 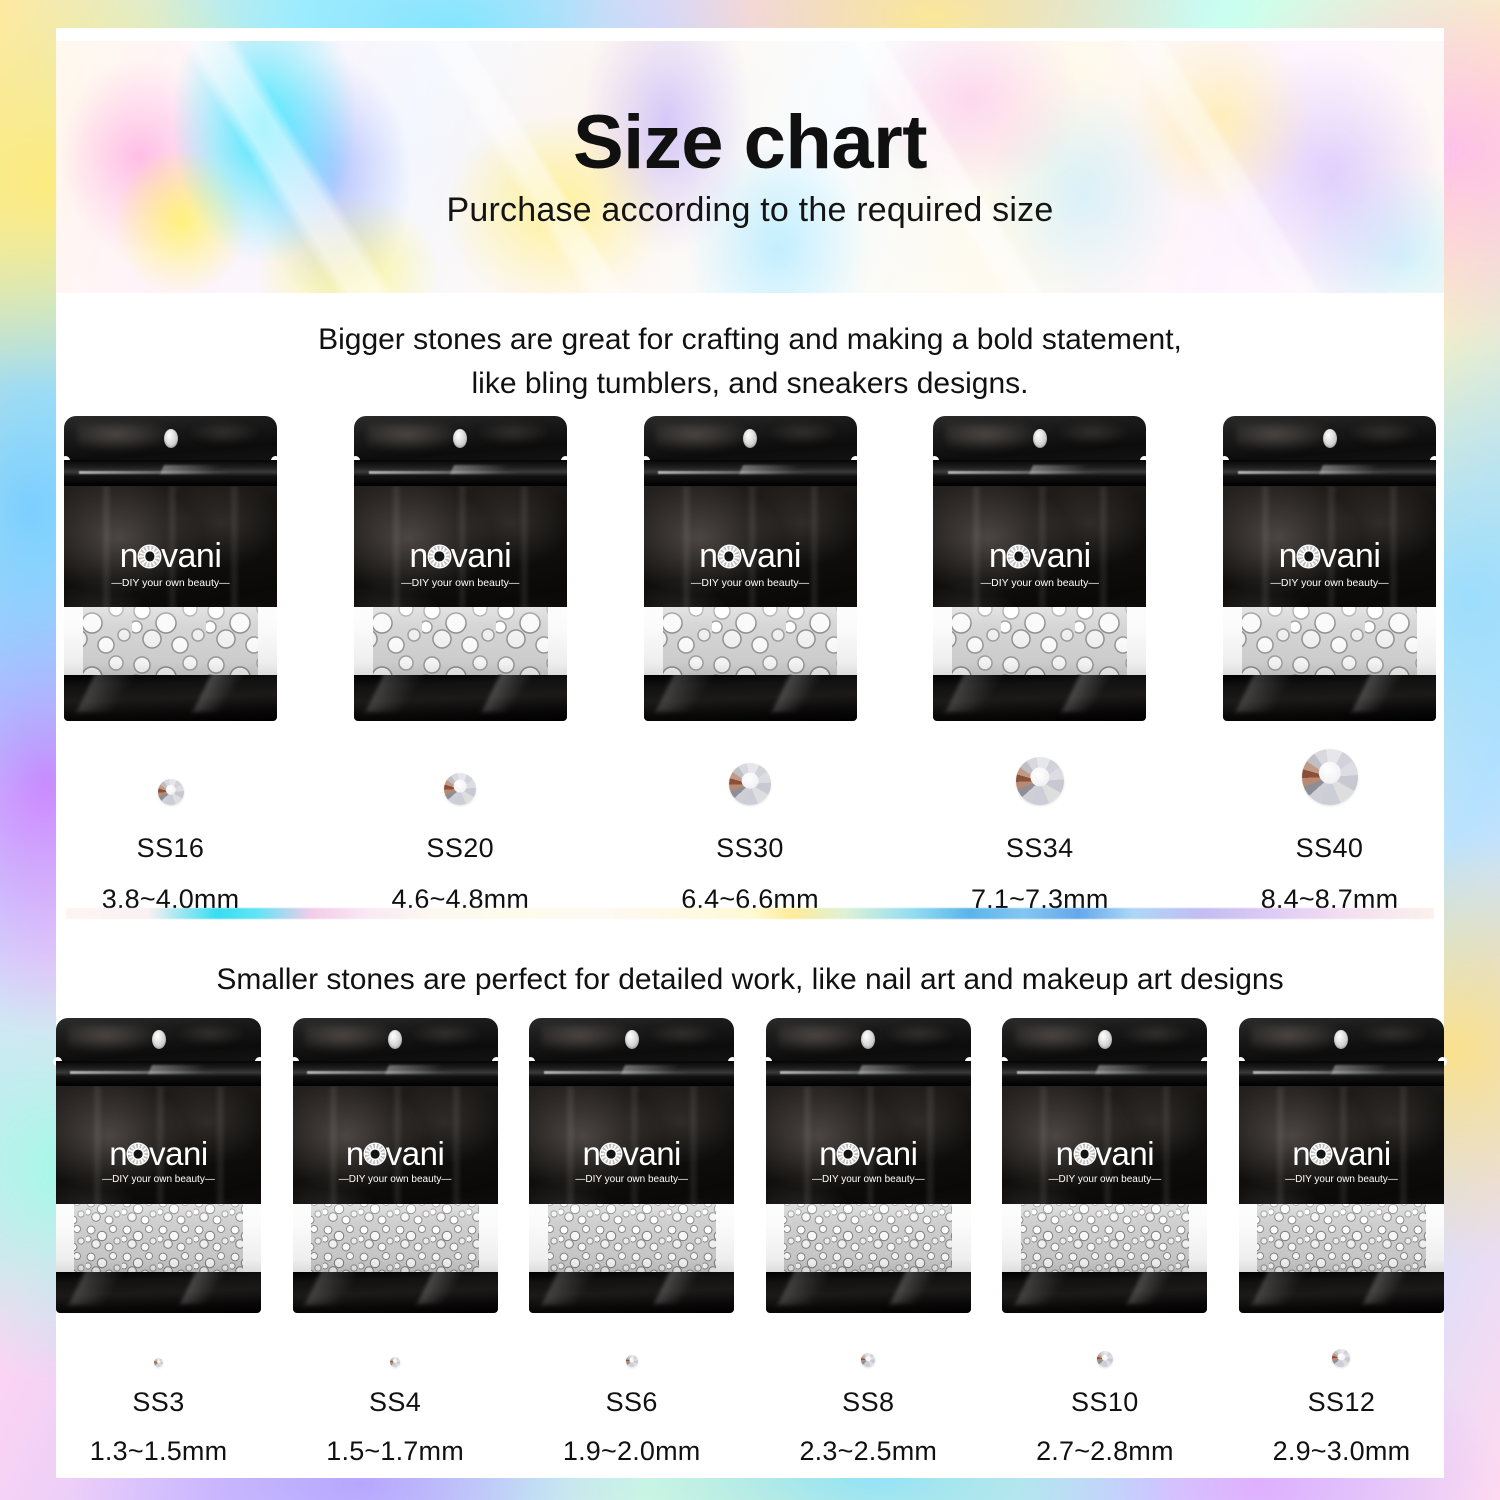 What do you see at coordinates (750, 848) in the screenshot?
I see `size-code-label: SS30` at bounding box center [750, 848].